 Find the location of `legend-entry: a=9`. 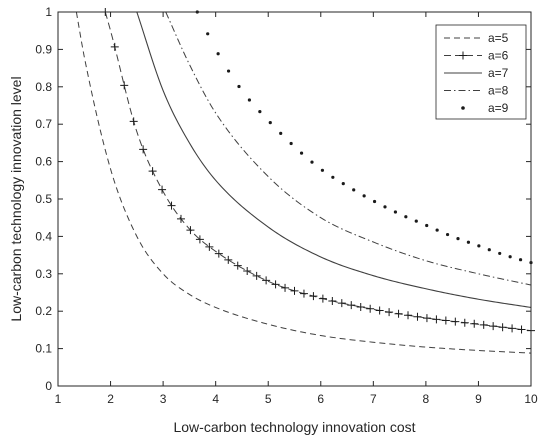

legend-entry: a=9 is located at coordinates (485, 108).